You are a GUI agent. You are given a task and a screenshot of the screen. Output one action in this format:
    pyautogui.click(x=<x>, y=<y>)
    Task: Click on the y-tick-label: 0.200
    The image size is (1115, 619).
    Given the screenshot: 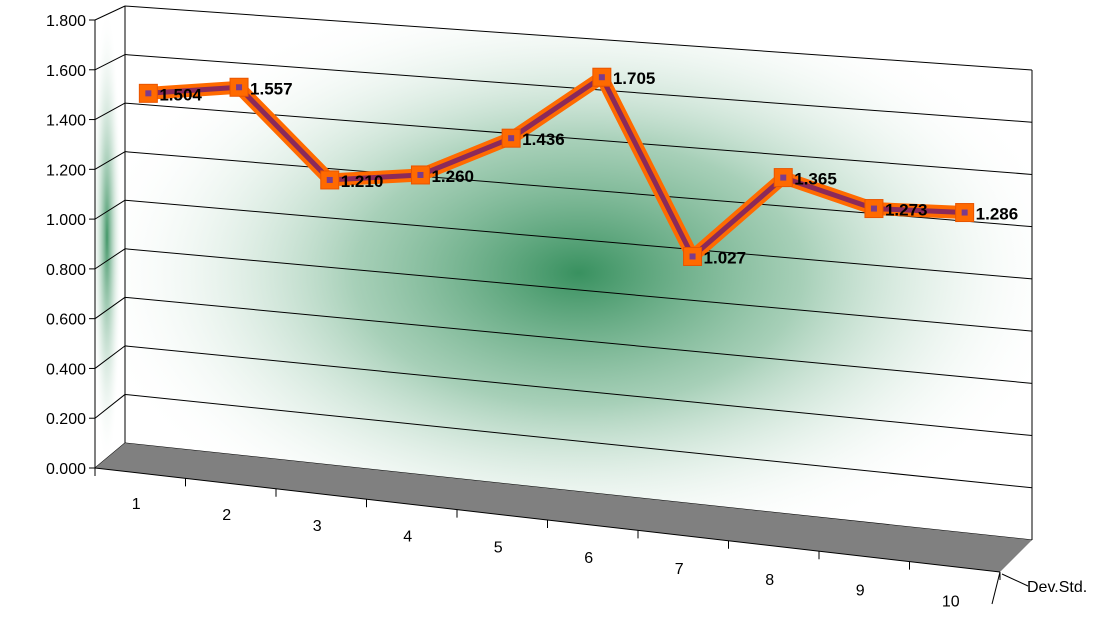 What is the action you would take?
    pyautogui.click(x=66, y=419)
    